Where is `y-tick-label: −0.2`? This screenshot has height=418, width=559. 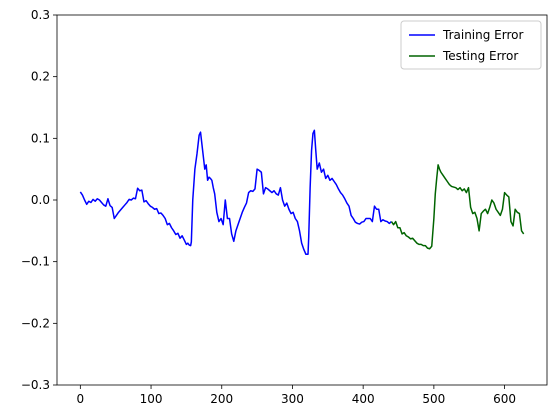 y-tick-label: −0.2 is located at coordinates (35, 323).